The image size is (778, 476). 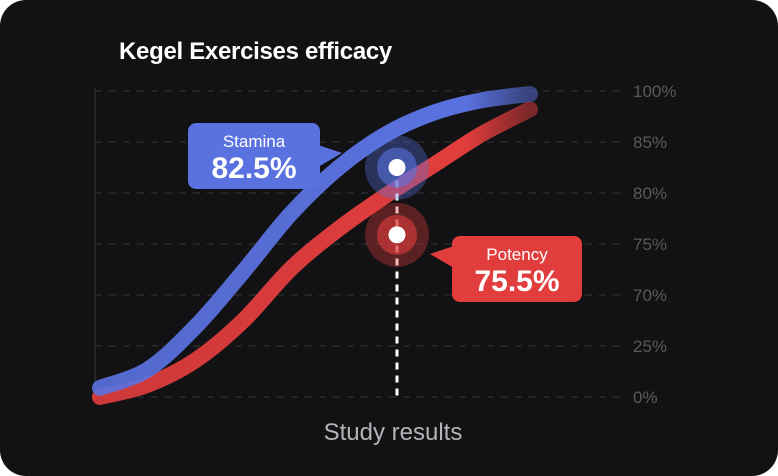 I want to click on chart-title: Kegel Exercises efficacy, so click(x=255, y=51).